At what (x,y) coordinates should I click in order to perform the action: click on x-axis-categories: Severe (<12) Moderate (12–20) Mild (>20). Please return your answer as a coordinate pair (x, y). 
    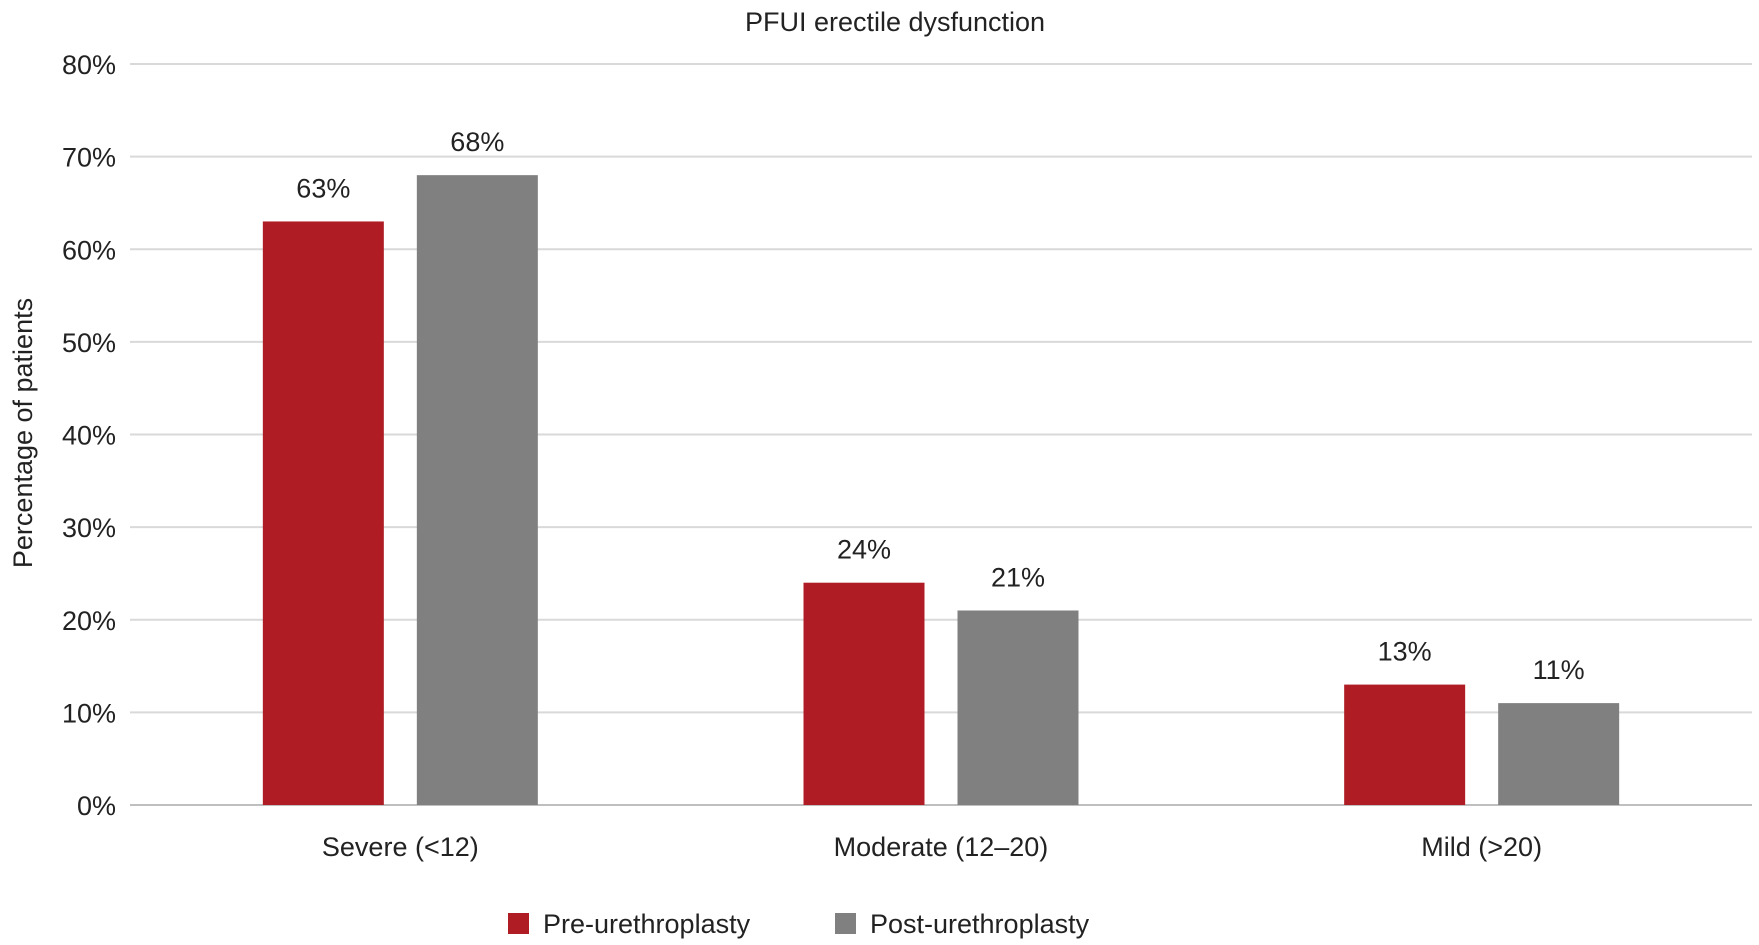
    Looking at the image, I should click on (932, 847).